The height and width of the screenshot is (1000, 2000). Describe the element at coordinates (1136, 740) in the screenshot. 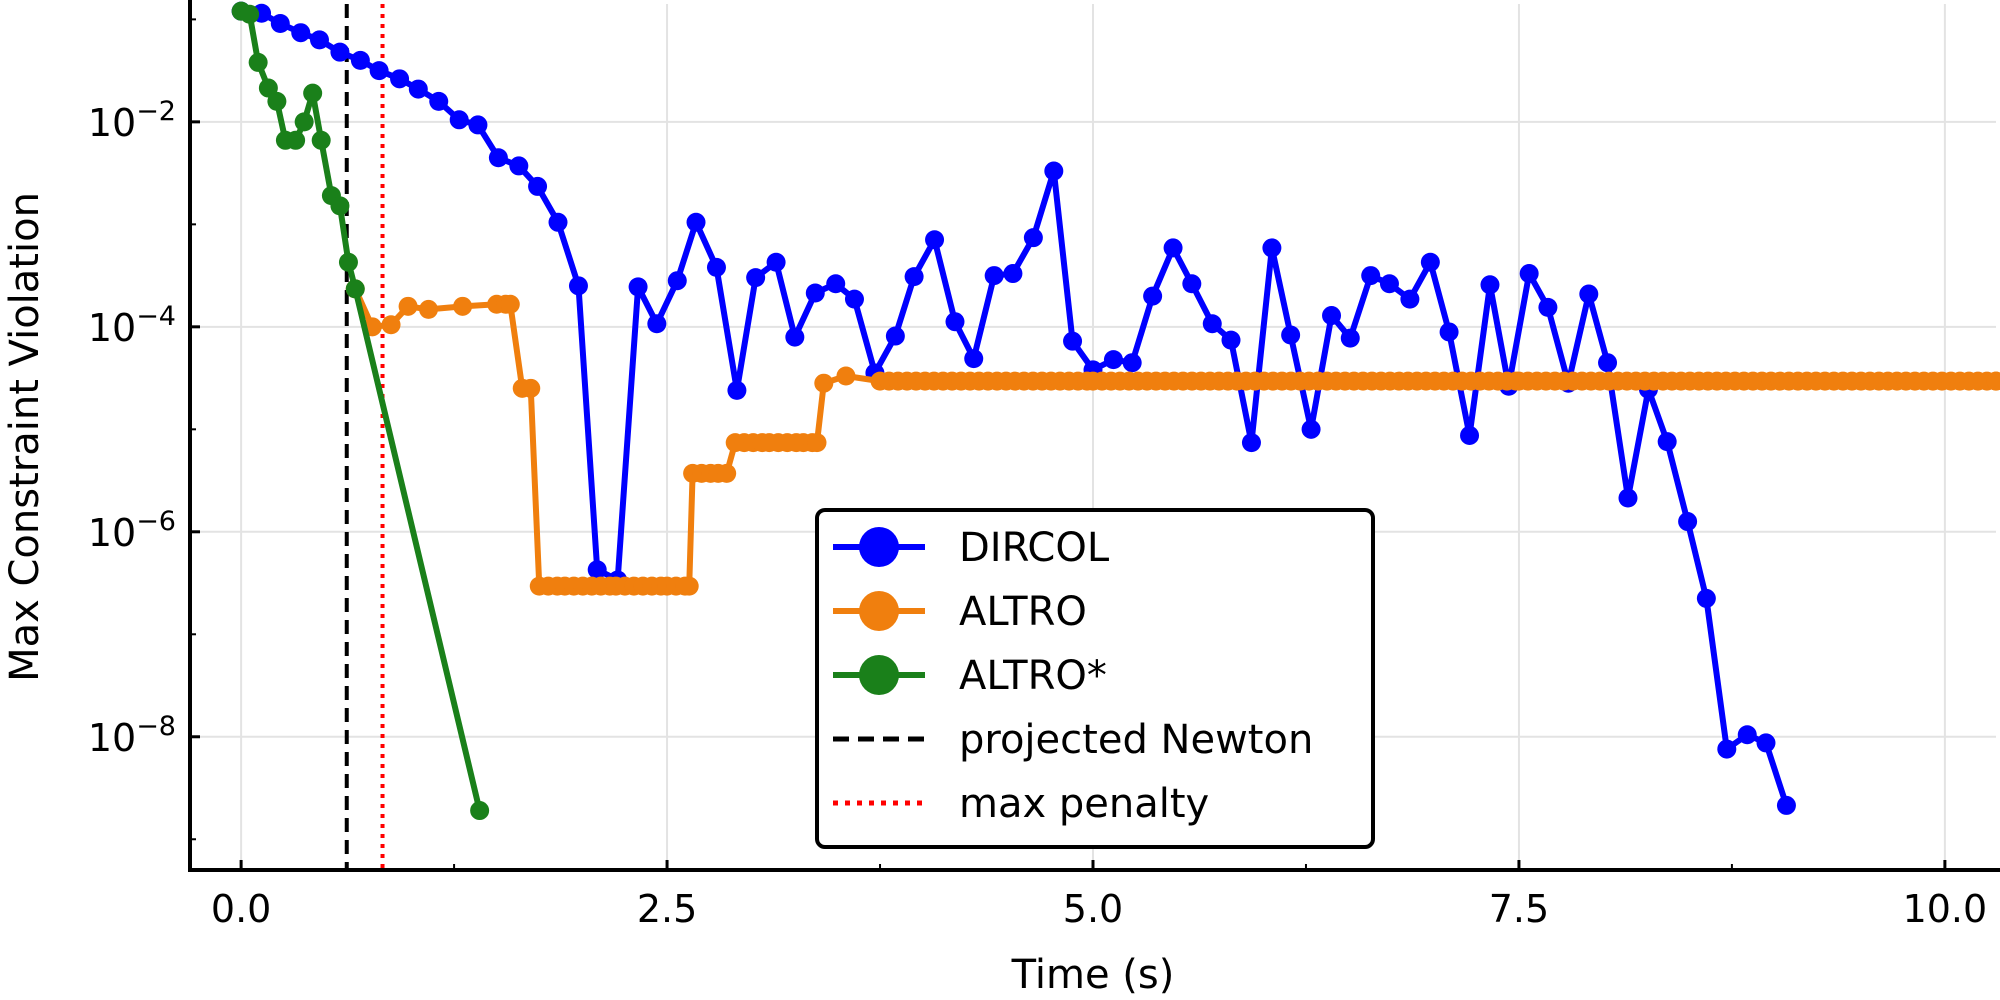

I see `legend-label: projected Newton` at that location.